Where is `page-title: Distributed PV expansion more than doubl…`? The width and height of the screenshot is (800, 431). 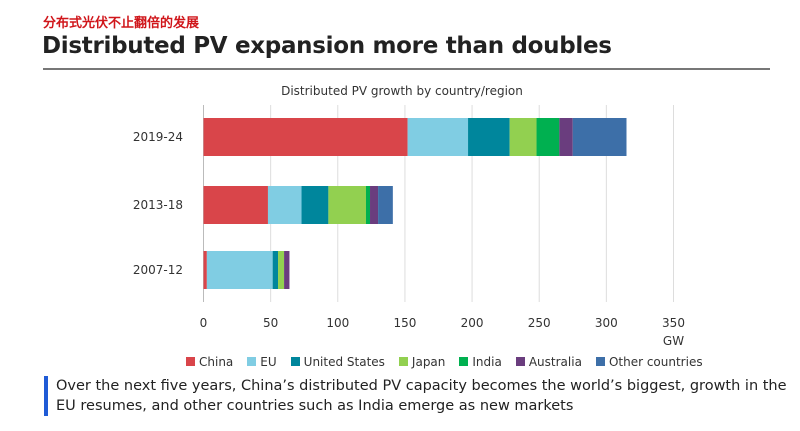 page-title: Distributed PV expansion more than doubl… is located at coordinates (327, 46).